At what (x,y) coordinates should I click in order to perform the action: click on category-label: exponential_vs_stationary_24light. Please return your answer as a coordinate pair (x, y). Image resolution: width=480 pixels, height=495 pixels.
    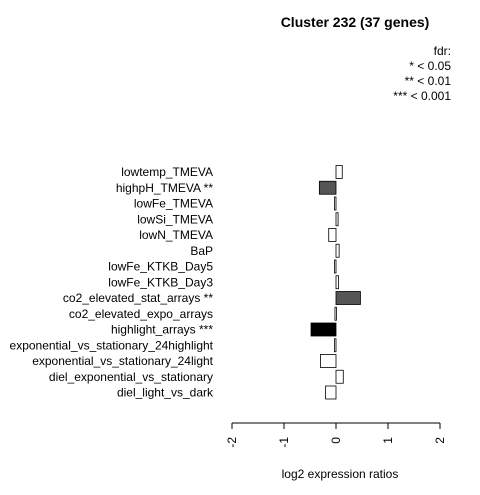
    Looking at the image, I should click on (122, 361).